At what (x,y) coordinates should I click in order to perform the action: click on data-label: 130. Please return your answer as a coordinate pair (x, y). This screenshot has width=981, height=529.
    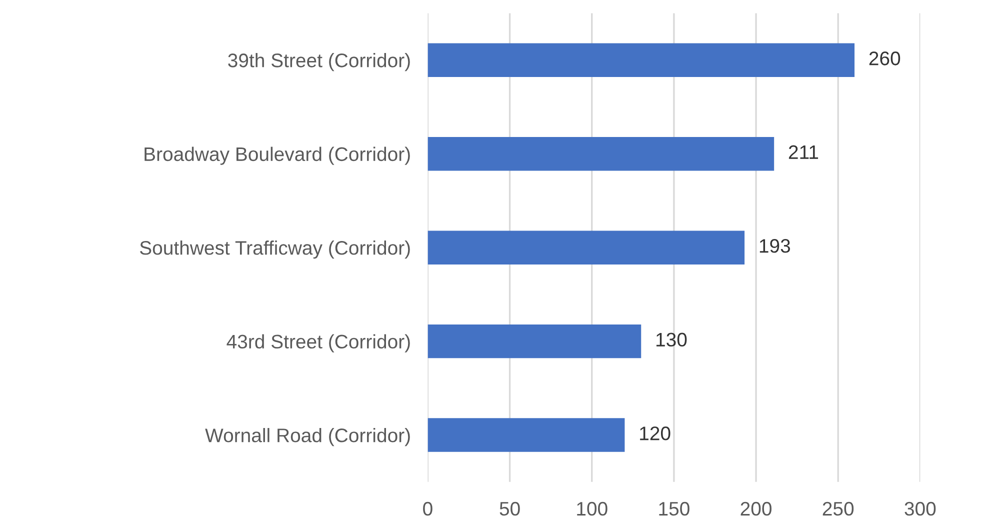
    Looking at the image, I should click on (671, 339).